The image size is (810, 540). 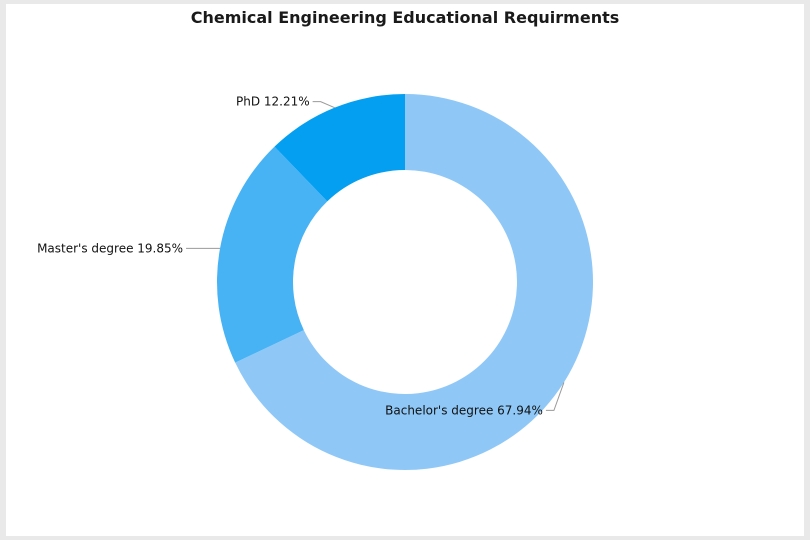 I want to click on slice-phd, so click(x=339, y=148).